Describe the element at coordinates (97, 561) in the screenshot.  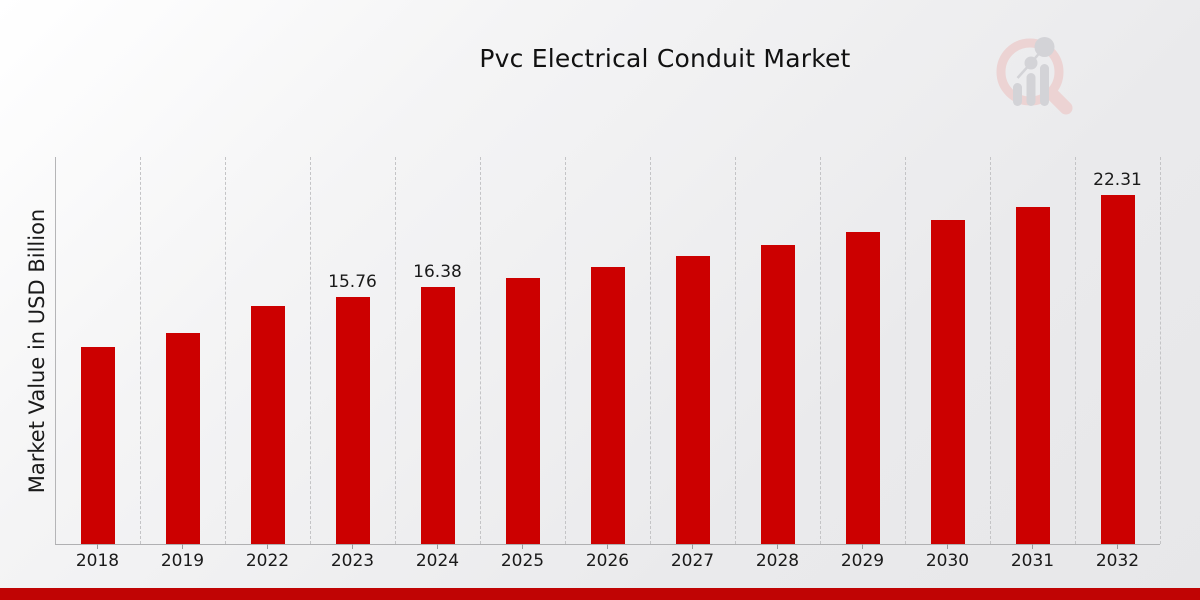
I see `x-tick-label-2018: 2018` at that location.